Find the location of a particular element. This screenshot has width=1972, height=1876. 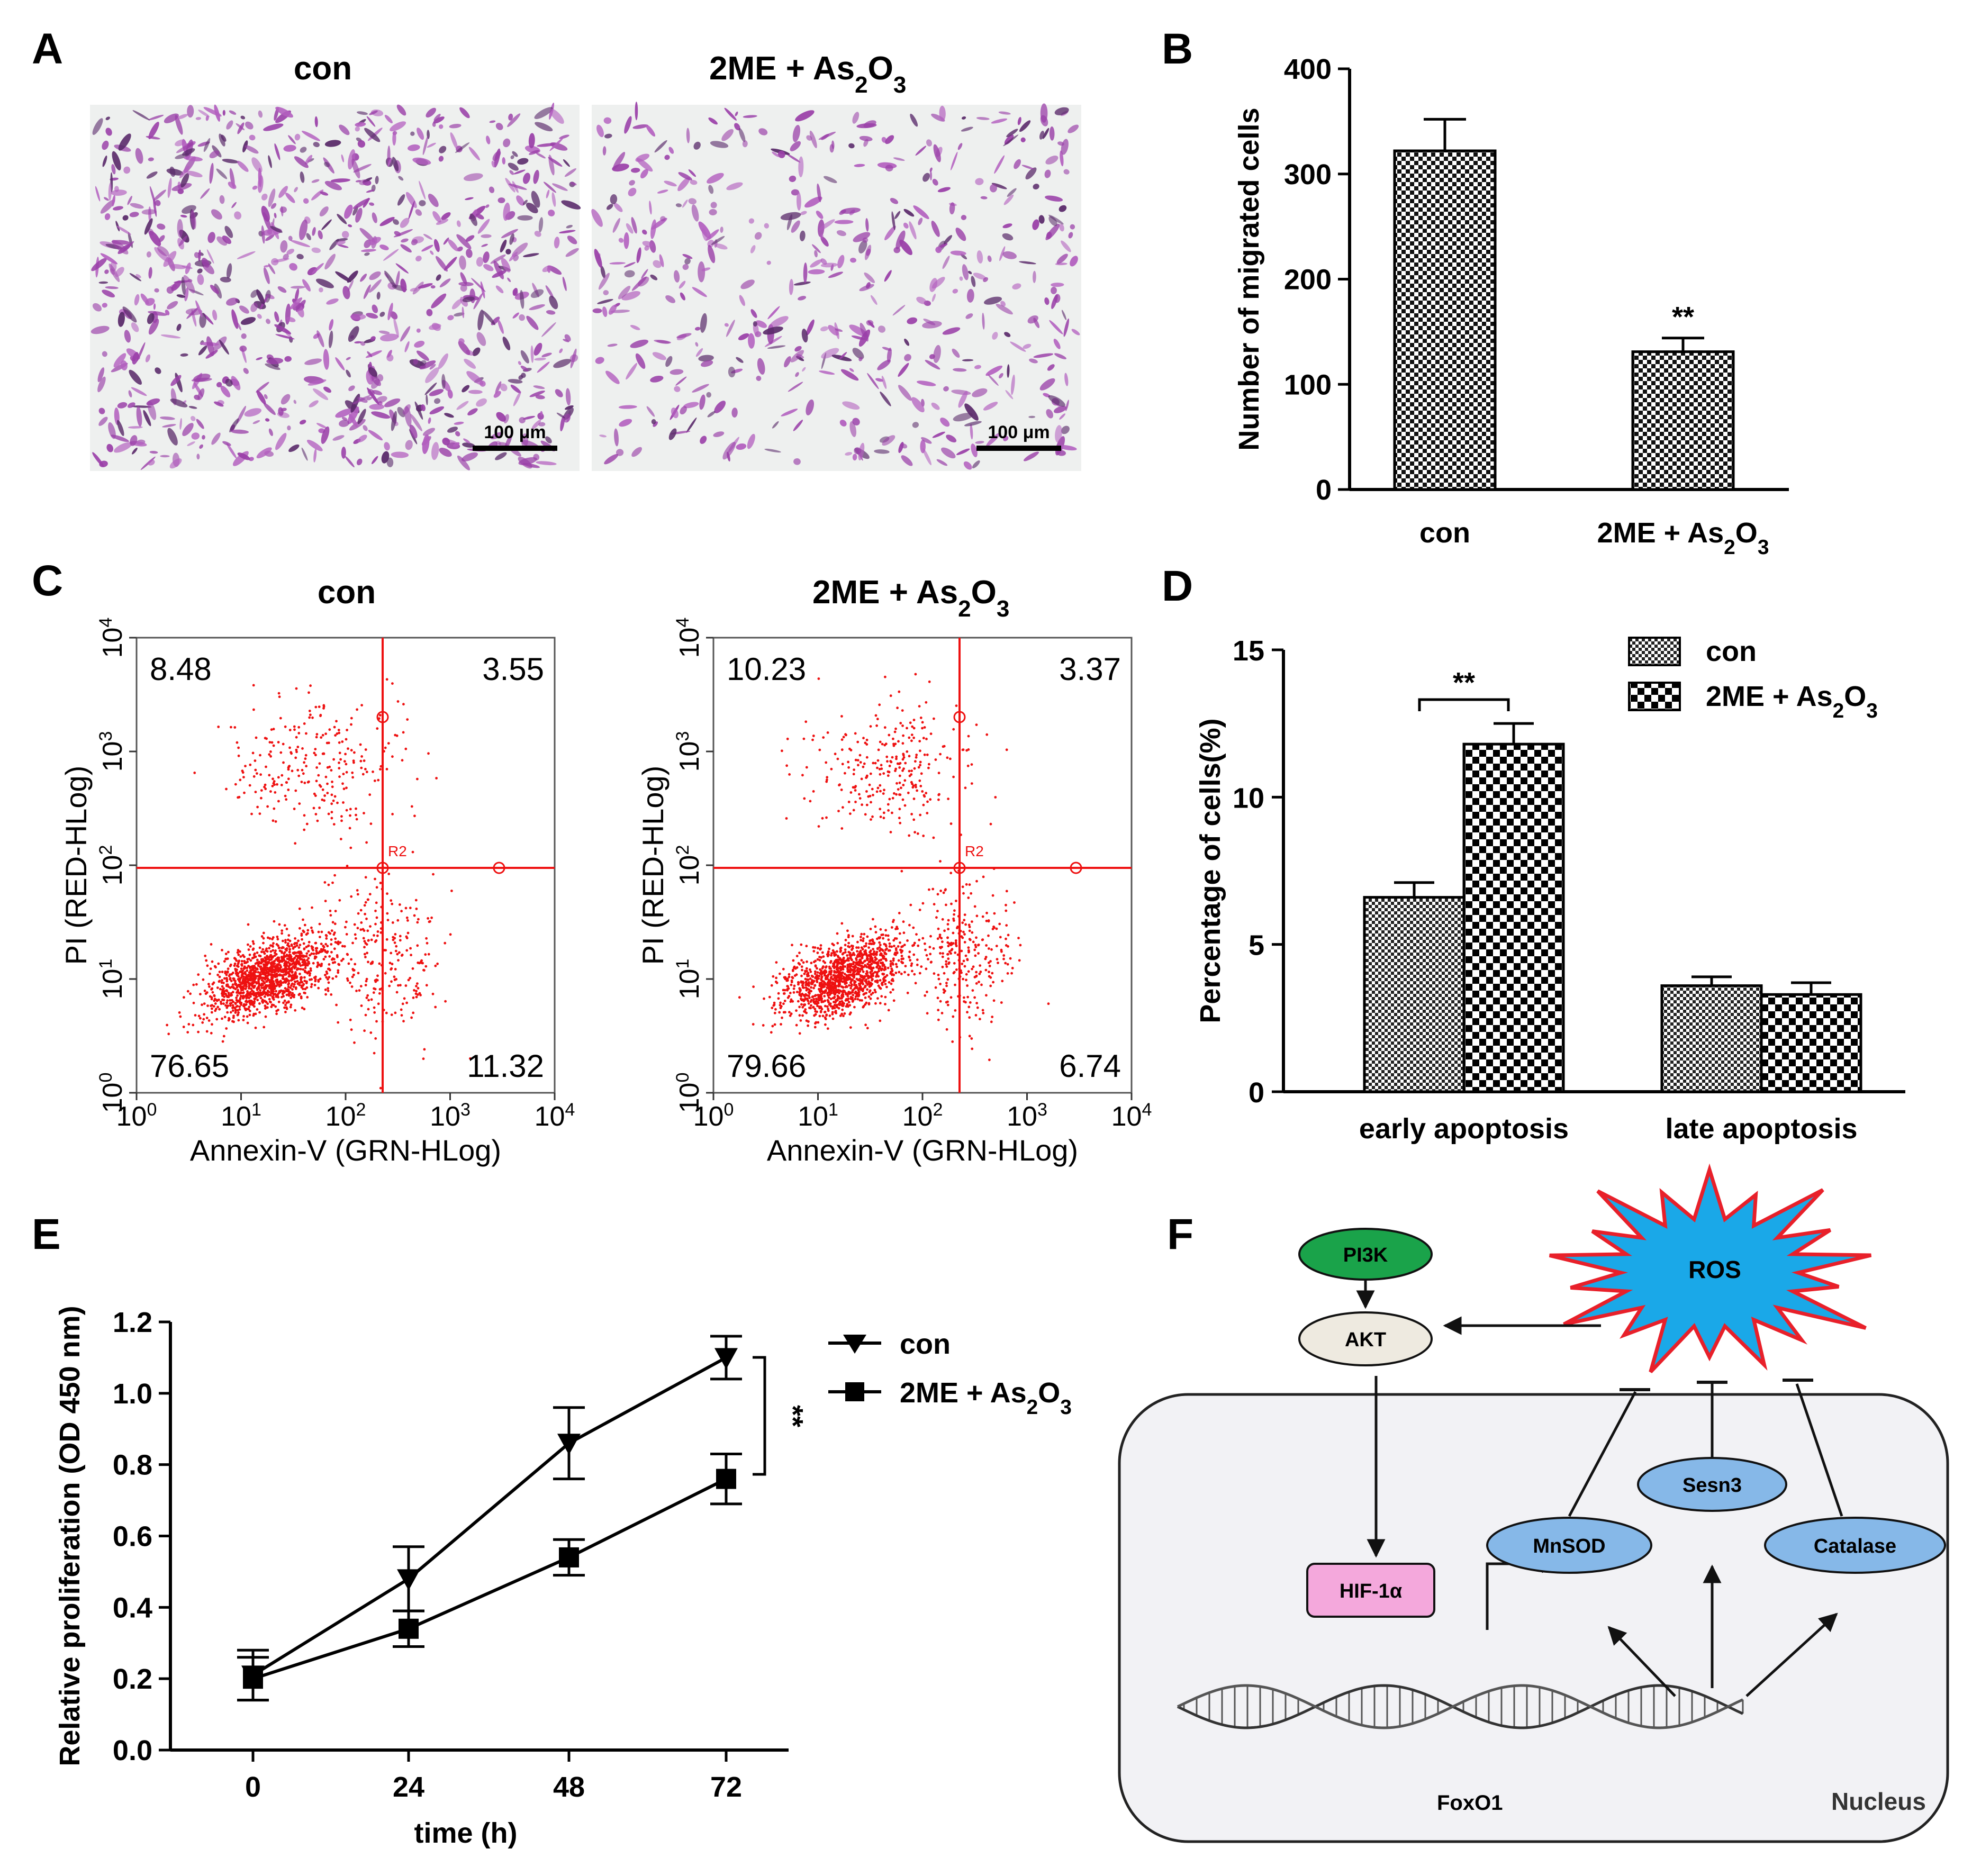

panel-c-title-treat-sub2: 3 is located at coordinates (1003, 609).